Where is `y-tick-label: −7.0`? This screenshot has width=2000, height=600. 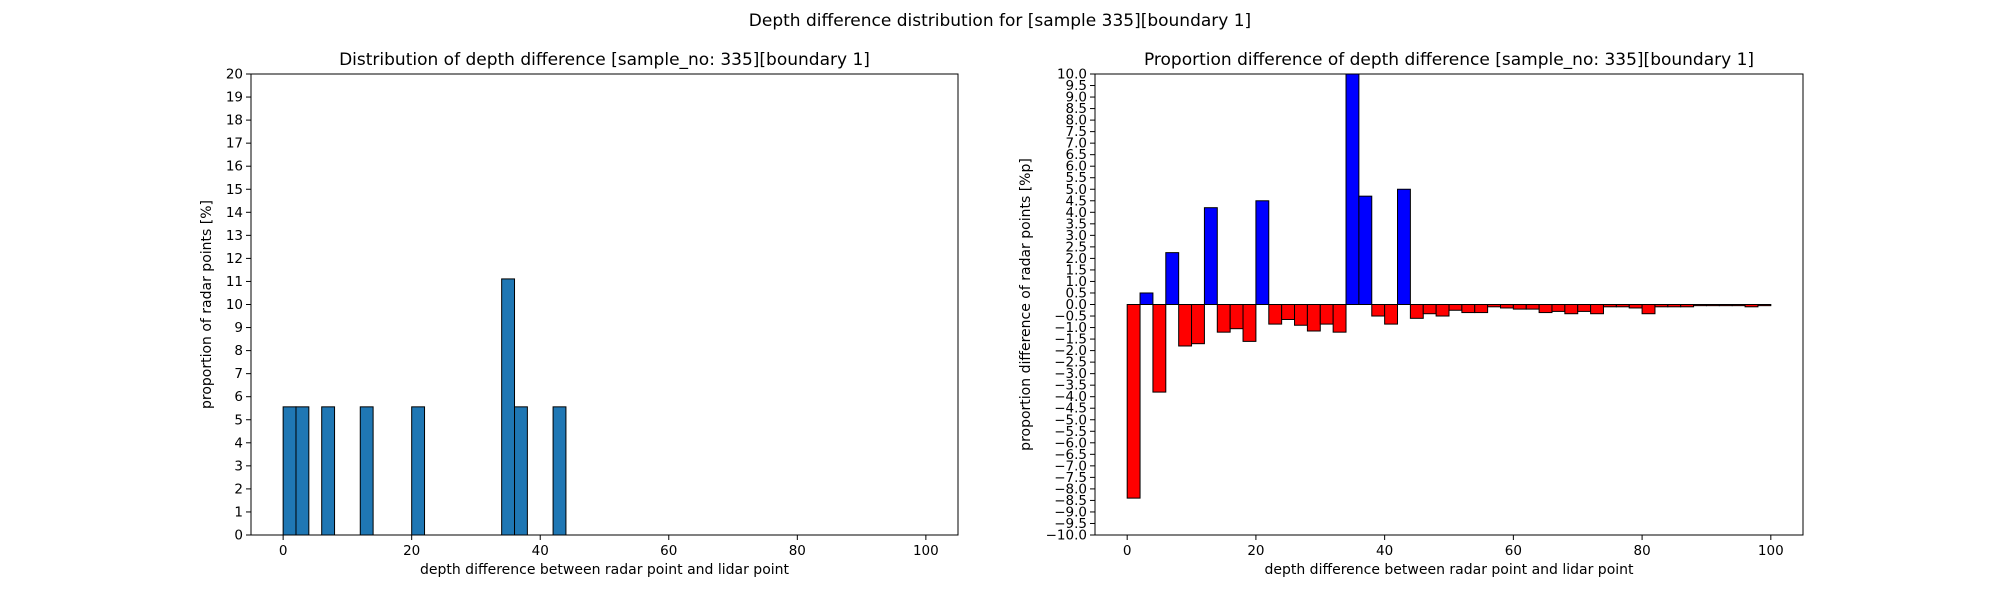
y-tick-label: −7.0 is located at coordinates (1070, 466).